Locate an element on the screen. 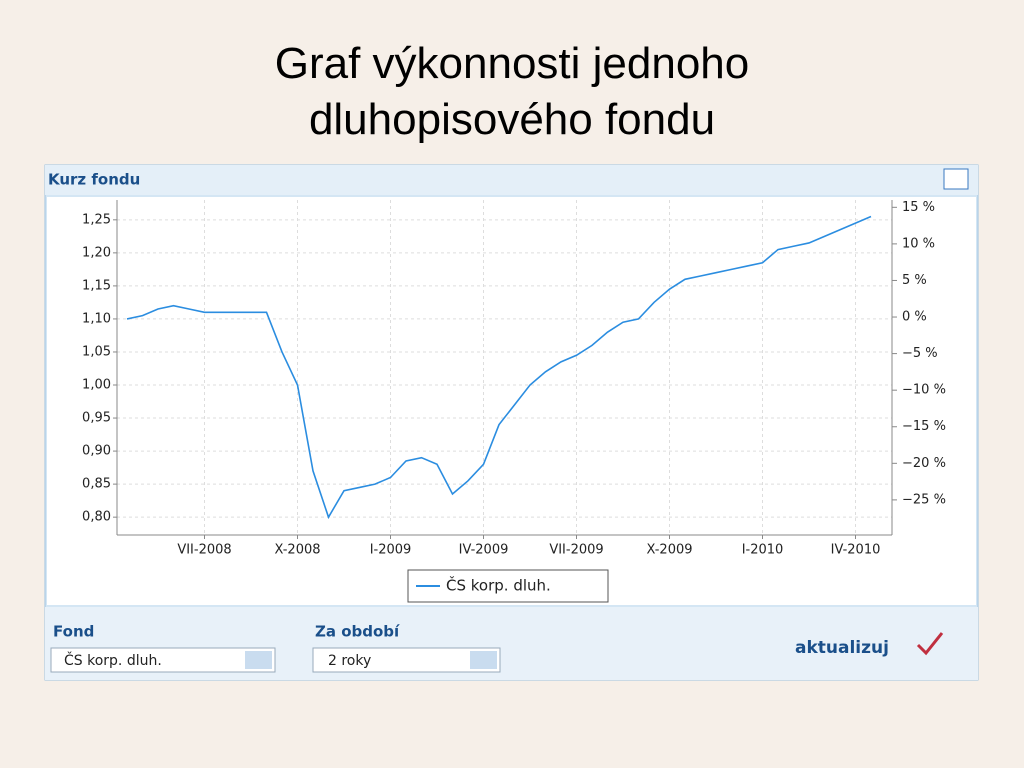  x-tick-label: VII-2008 is located at coordinates (204, 550).